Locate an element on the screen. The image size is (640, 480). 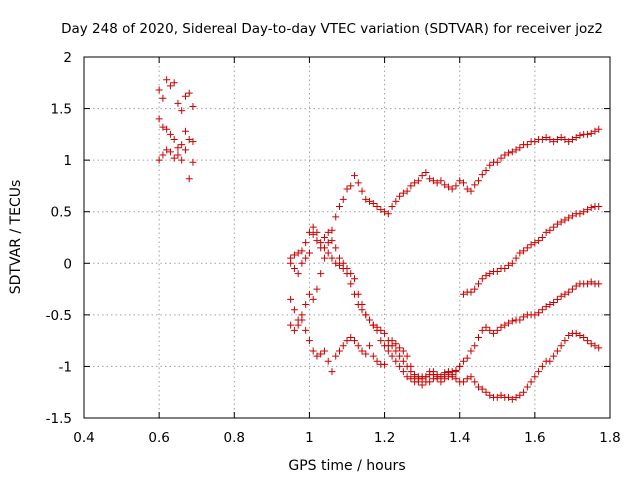
series-track-d is located at coordinates (445, 359).